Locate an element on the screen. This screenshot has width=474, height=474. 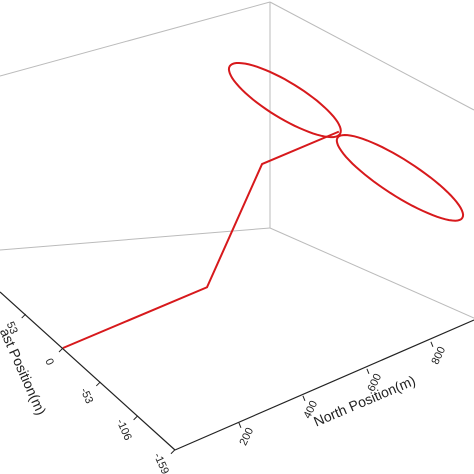
y-tick-label: 0 is located at coordinates (48, 362).